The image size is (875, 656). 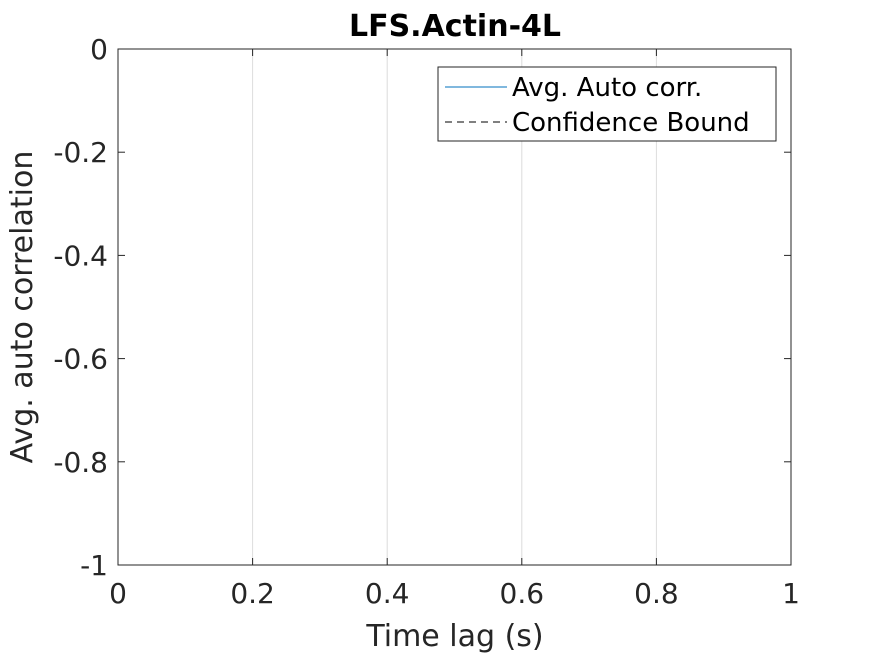 What do you see at coordinates (454, 593) in the screenshot?
I see `x-tick-labels: 0 0.2 0.4 0.6 0.8 1` at bounding box center [454, 593].